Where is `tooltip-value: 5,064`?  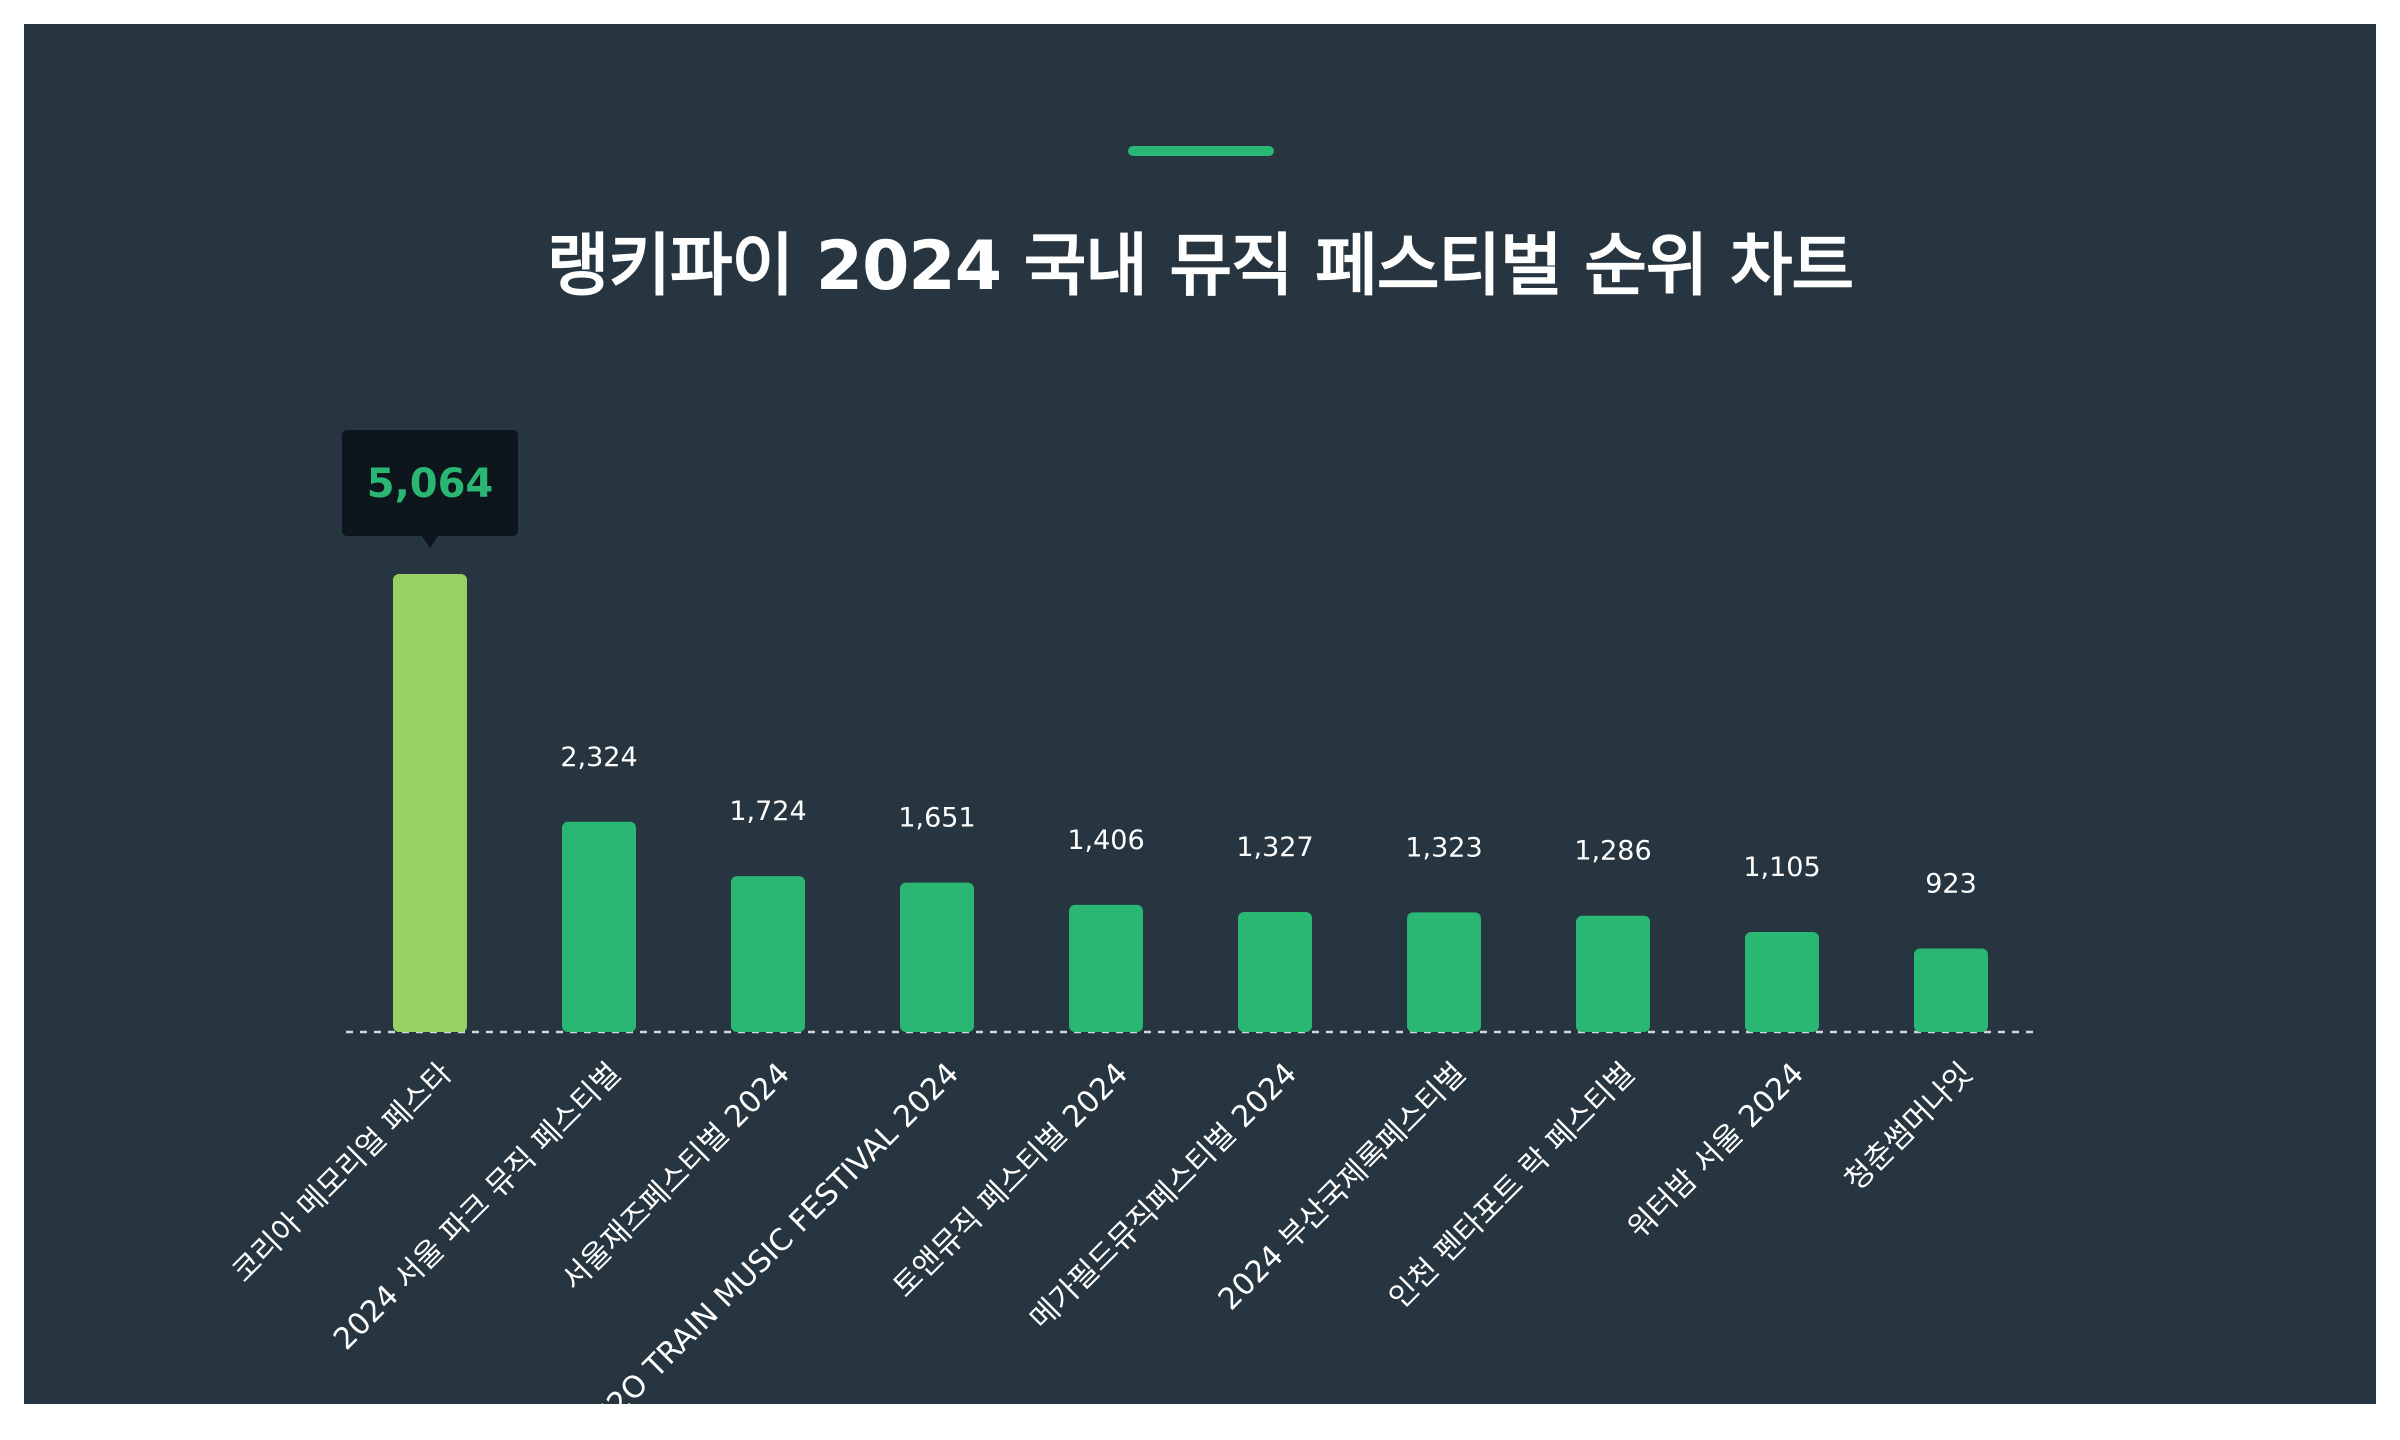 tooltip-value: 5,064 is located at coordinates (430, 484).